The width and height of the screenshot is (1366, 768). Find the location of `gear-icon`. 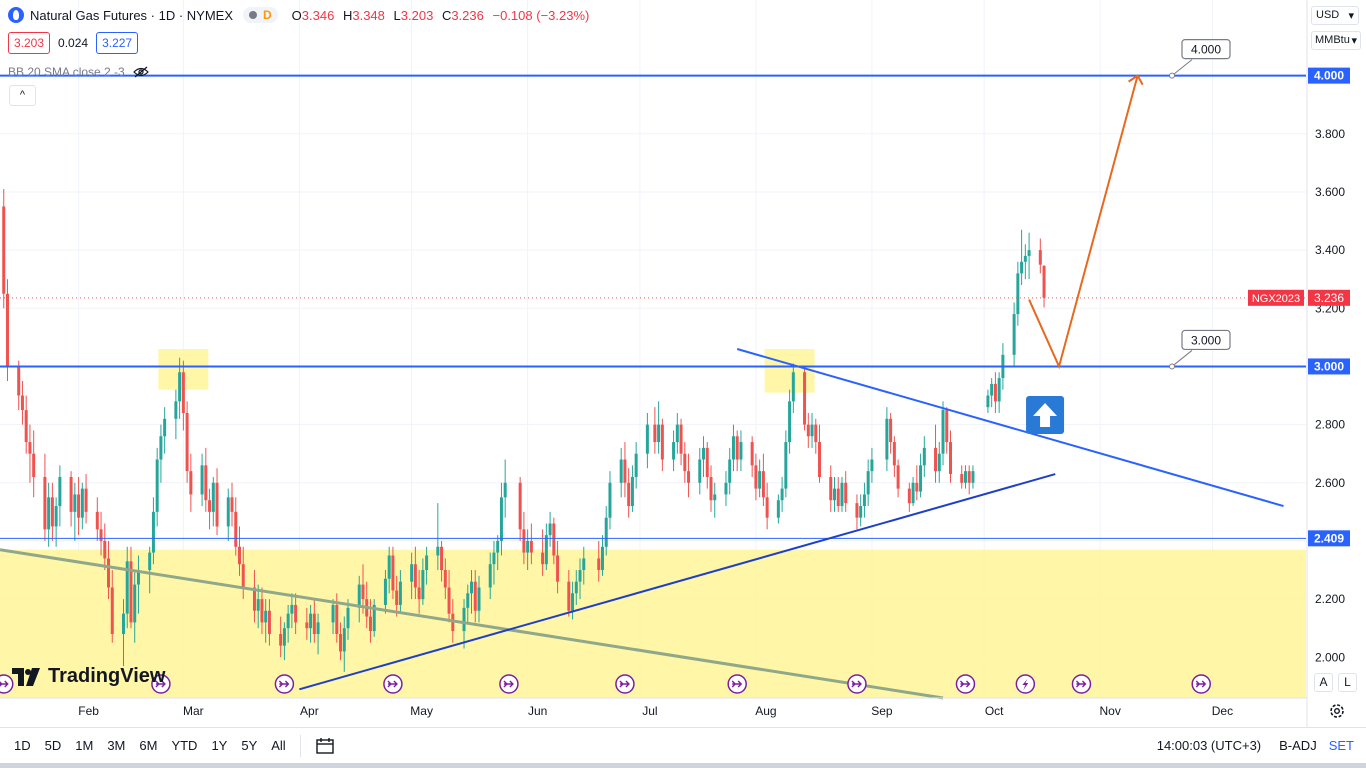

gear-icon is located at coordinates (1337, 711).